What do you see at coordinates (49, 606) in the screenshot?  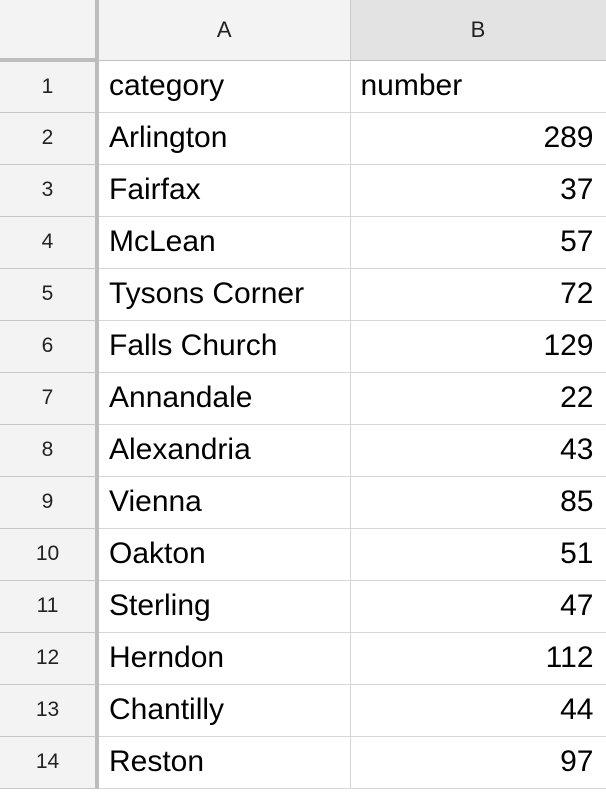 I see `row-header: 11` at bounding box center [49, 606].